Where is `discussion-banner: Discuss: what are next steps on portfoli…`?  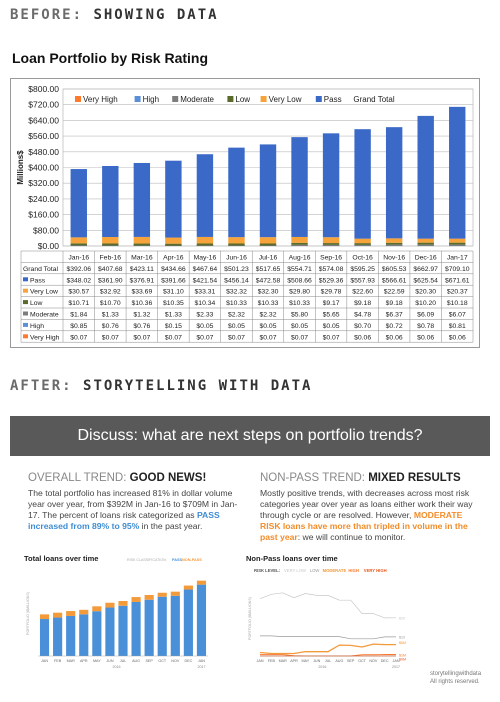 discussion-banner: Discuss: what are next steps on portfoli… is located at coordinates (250, 436).